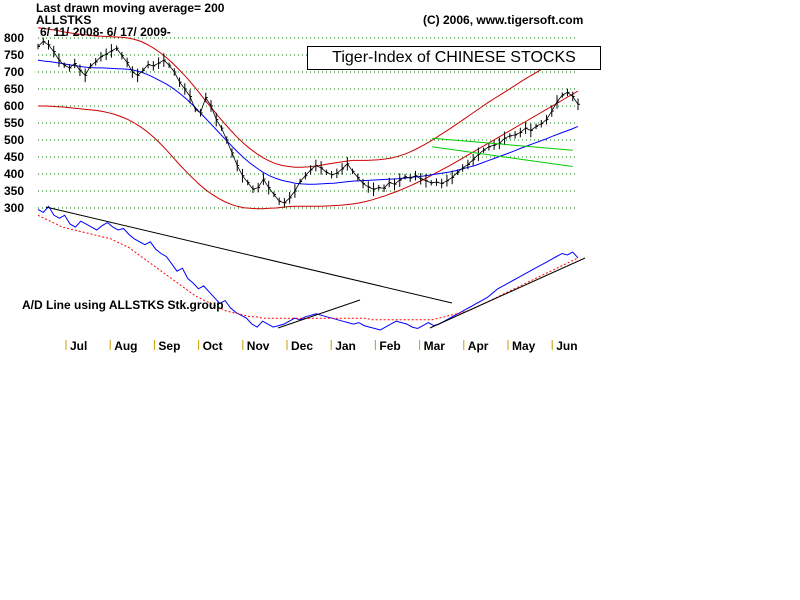  I want to click on month-label: Jul, so click(78, 346).